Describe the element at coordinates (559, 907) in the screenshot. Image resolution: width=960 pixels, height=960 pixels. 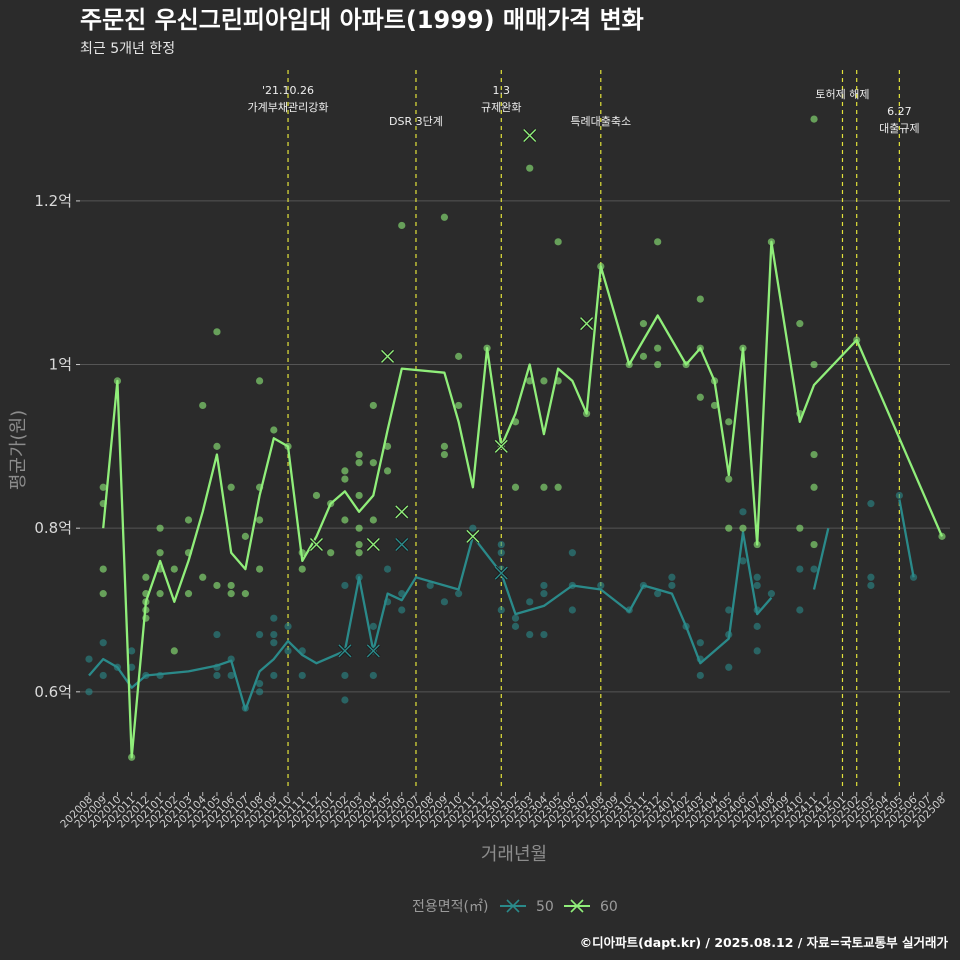
I see `legend-items: 50 60` at that location.